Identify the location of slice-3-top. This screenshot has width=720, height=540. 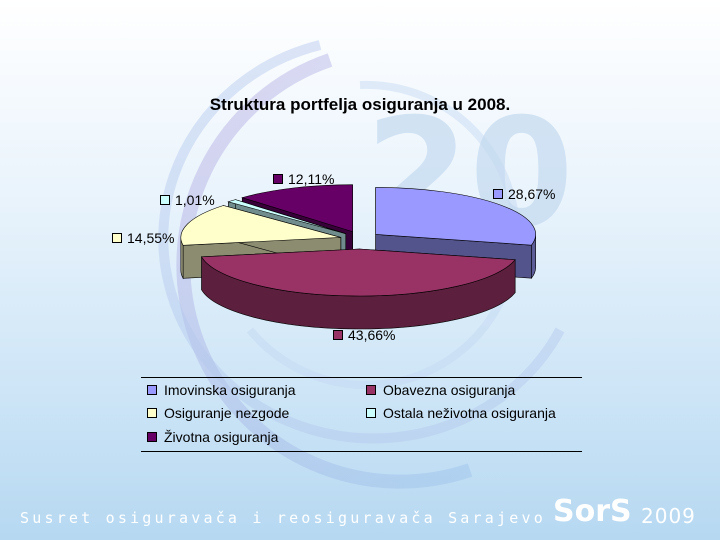
(286, 216).